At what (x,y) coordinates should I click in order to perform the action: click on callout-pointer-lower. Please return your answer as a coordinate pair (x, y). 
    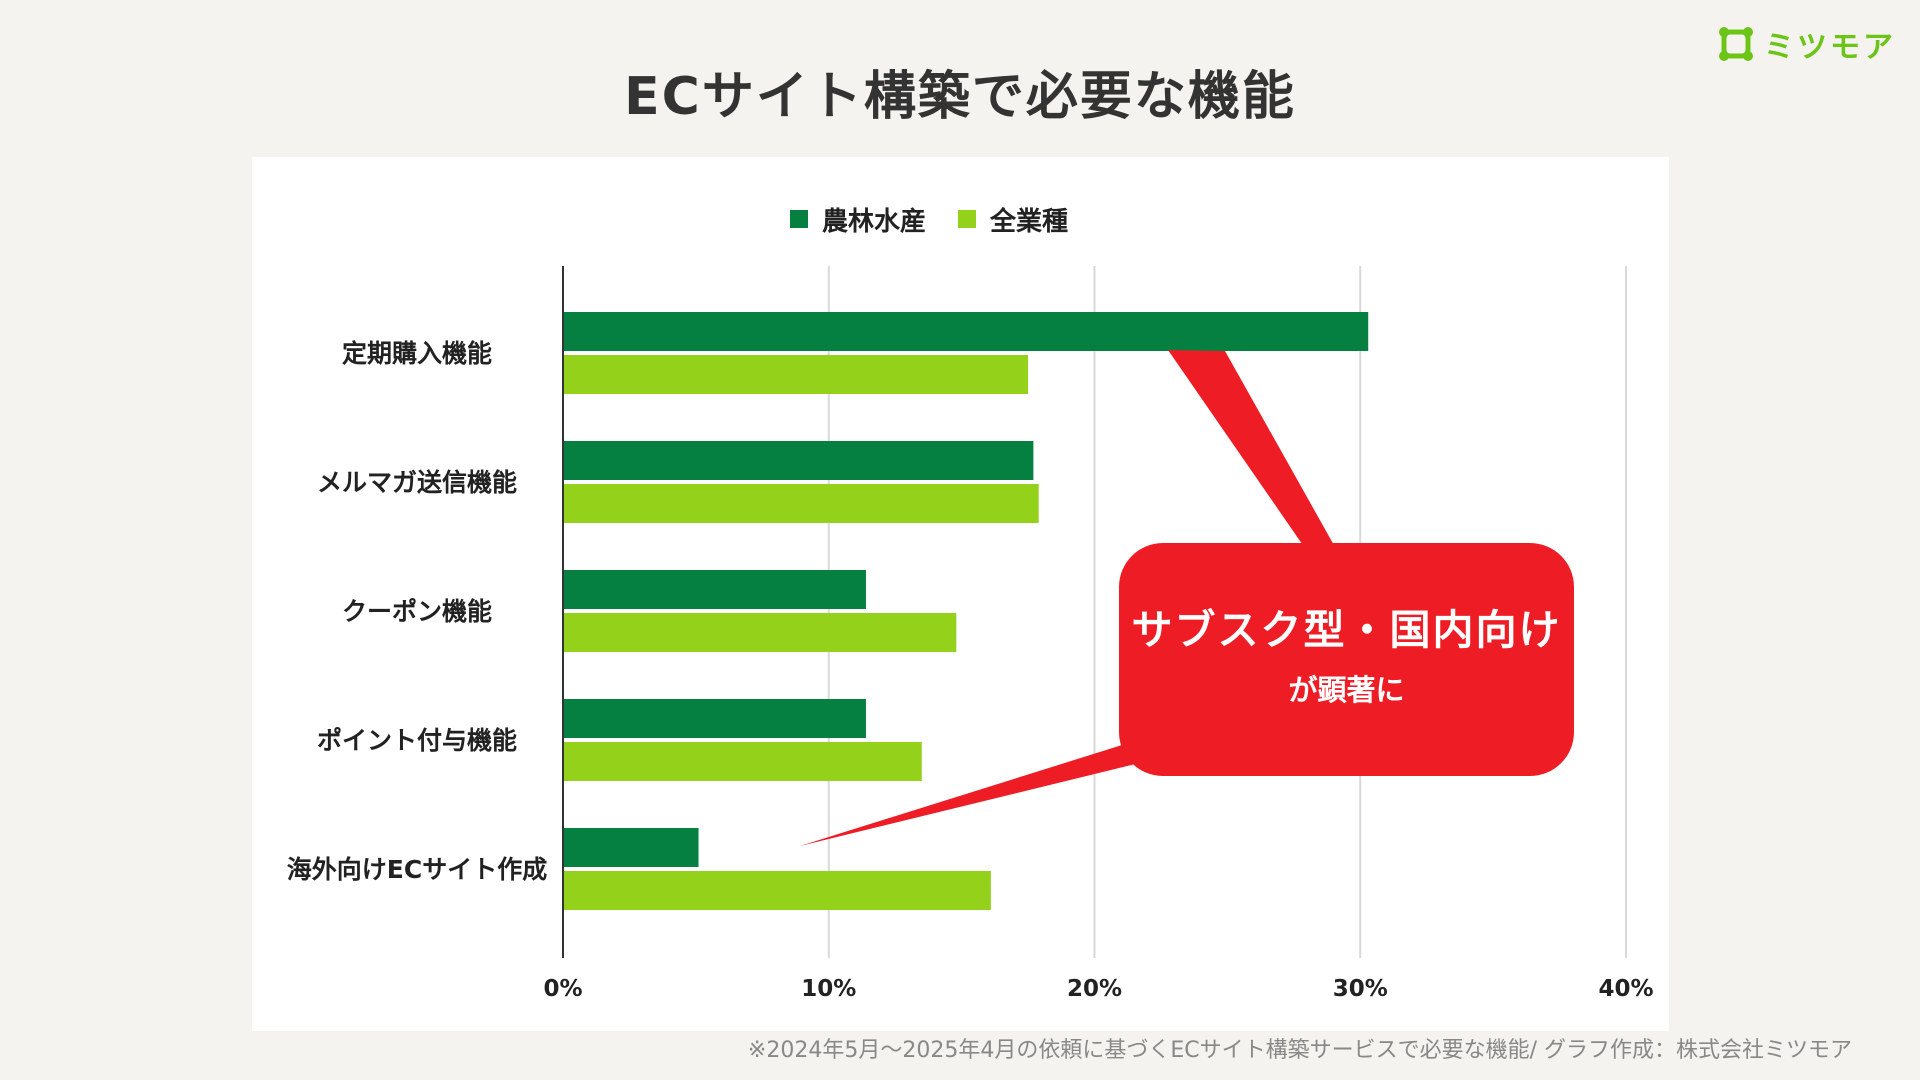
    Looking at the image, I should click on (980, 793).